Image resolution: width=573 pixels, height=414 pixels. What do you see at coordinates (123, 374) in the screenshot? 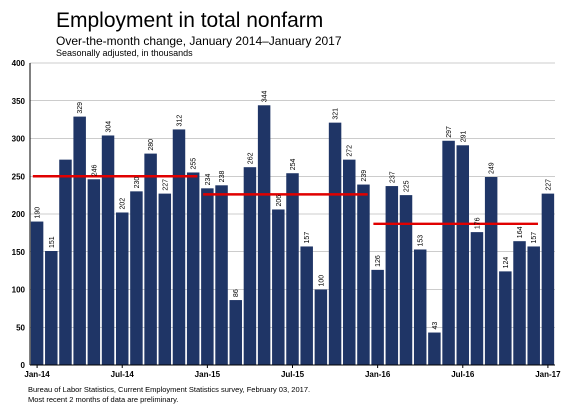
I see `x-tick-label-jul-14: Jul-14` at bounding box center [123, 374].